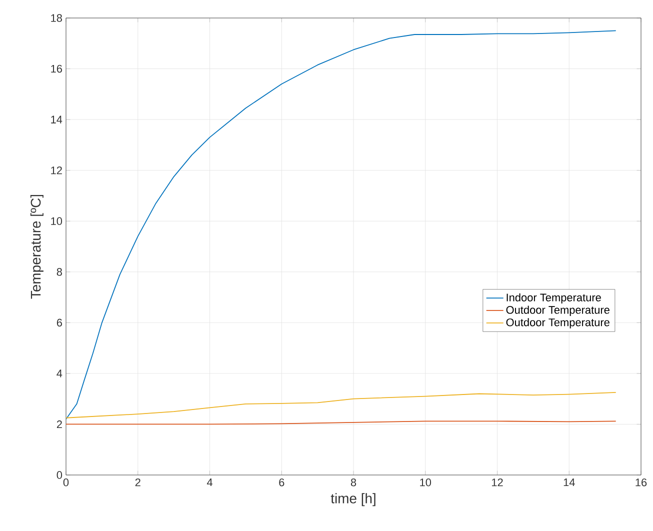 The width and height of the screenshot is (653, 531). I want to click on y-tick-label: 12, so click(56, 170).